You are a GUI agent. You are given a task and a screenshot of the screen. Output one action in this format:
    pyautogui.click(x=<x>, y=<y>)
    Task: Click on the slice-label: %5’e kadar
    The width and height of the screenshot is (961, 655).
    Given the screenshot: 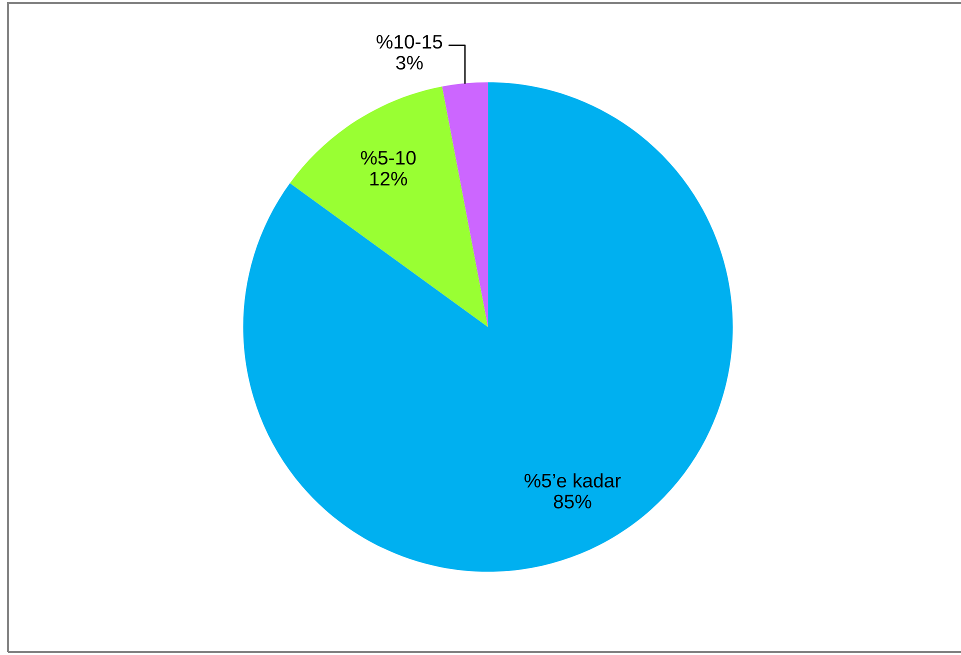 What is the action you would take?
    pyautogui.click(x=572, y=480)
    